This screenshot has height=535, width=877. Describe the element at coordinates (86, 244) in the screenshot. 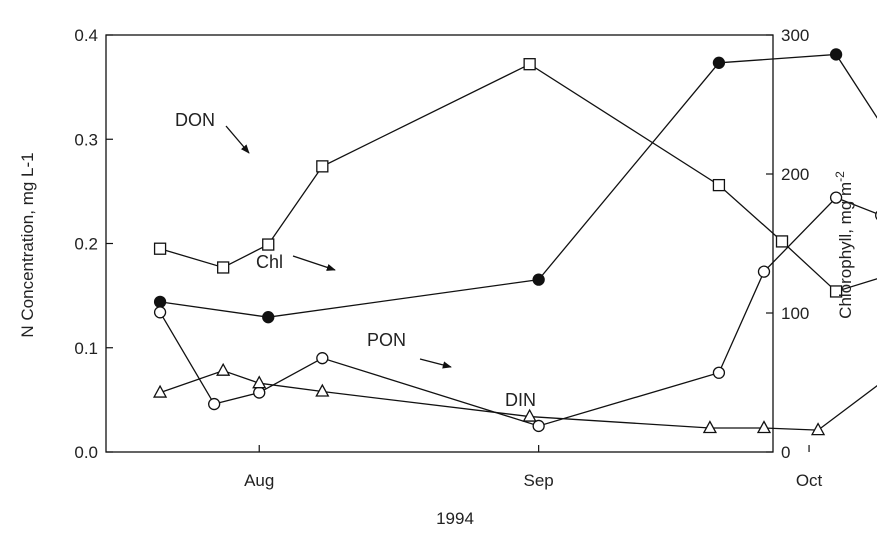

I see `y-left-tick-label: 0.2` at that location.